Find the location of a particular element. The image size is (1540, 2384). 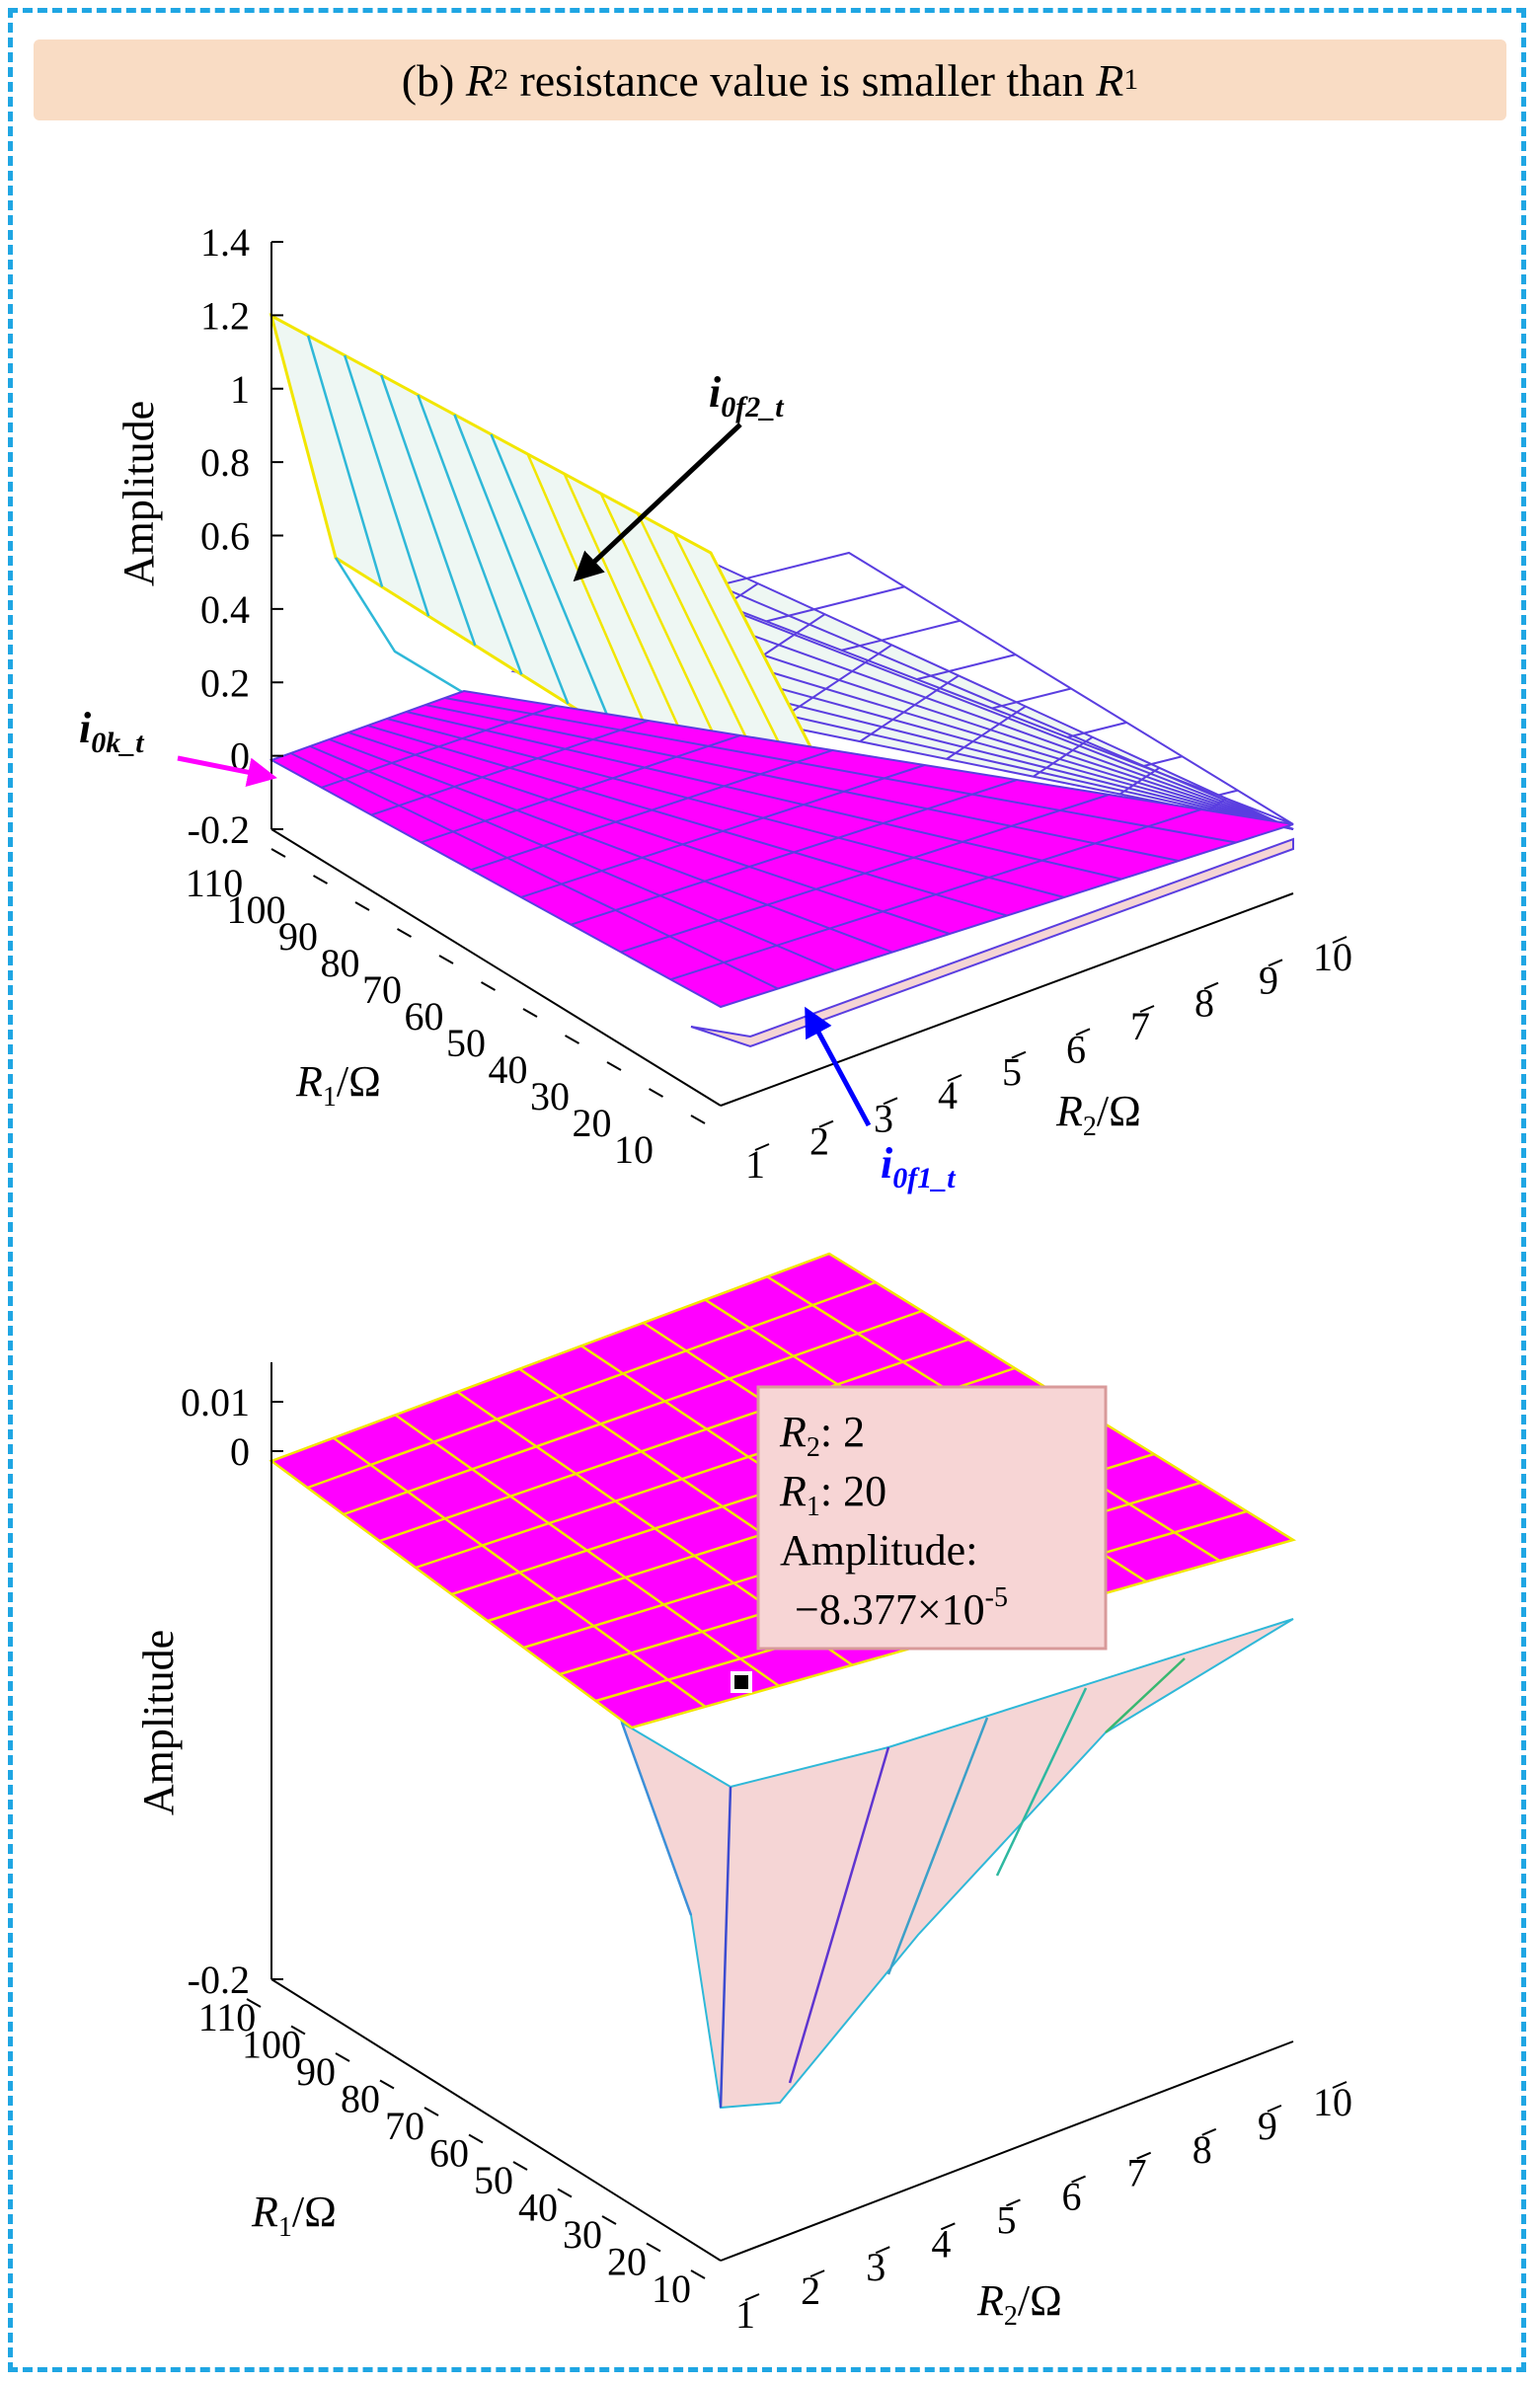

top-z-tick-label: 1.4 is located at coordinates (225, 242).